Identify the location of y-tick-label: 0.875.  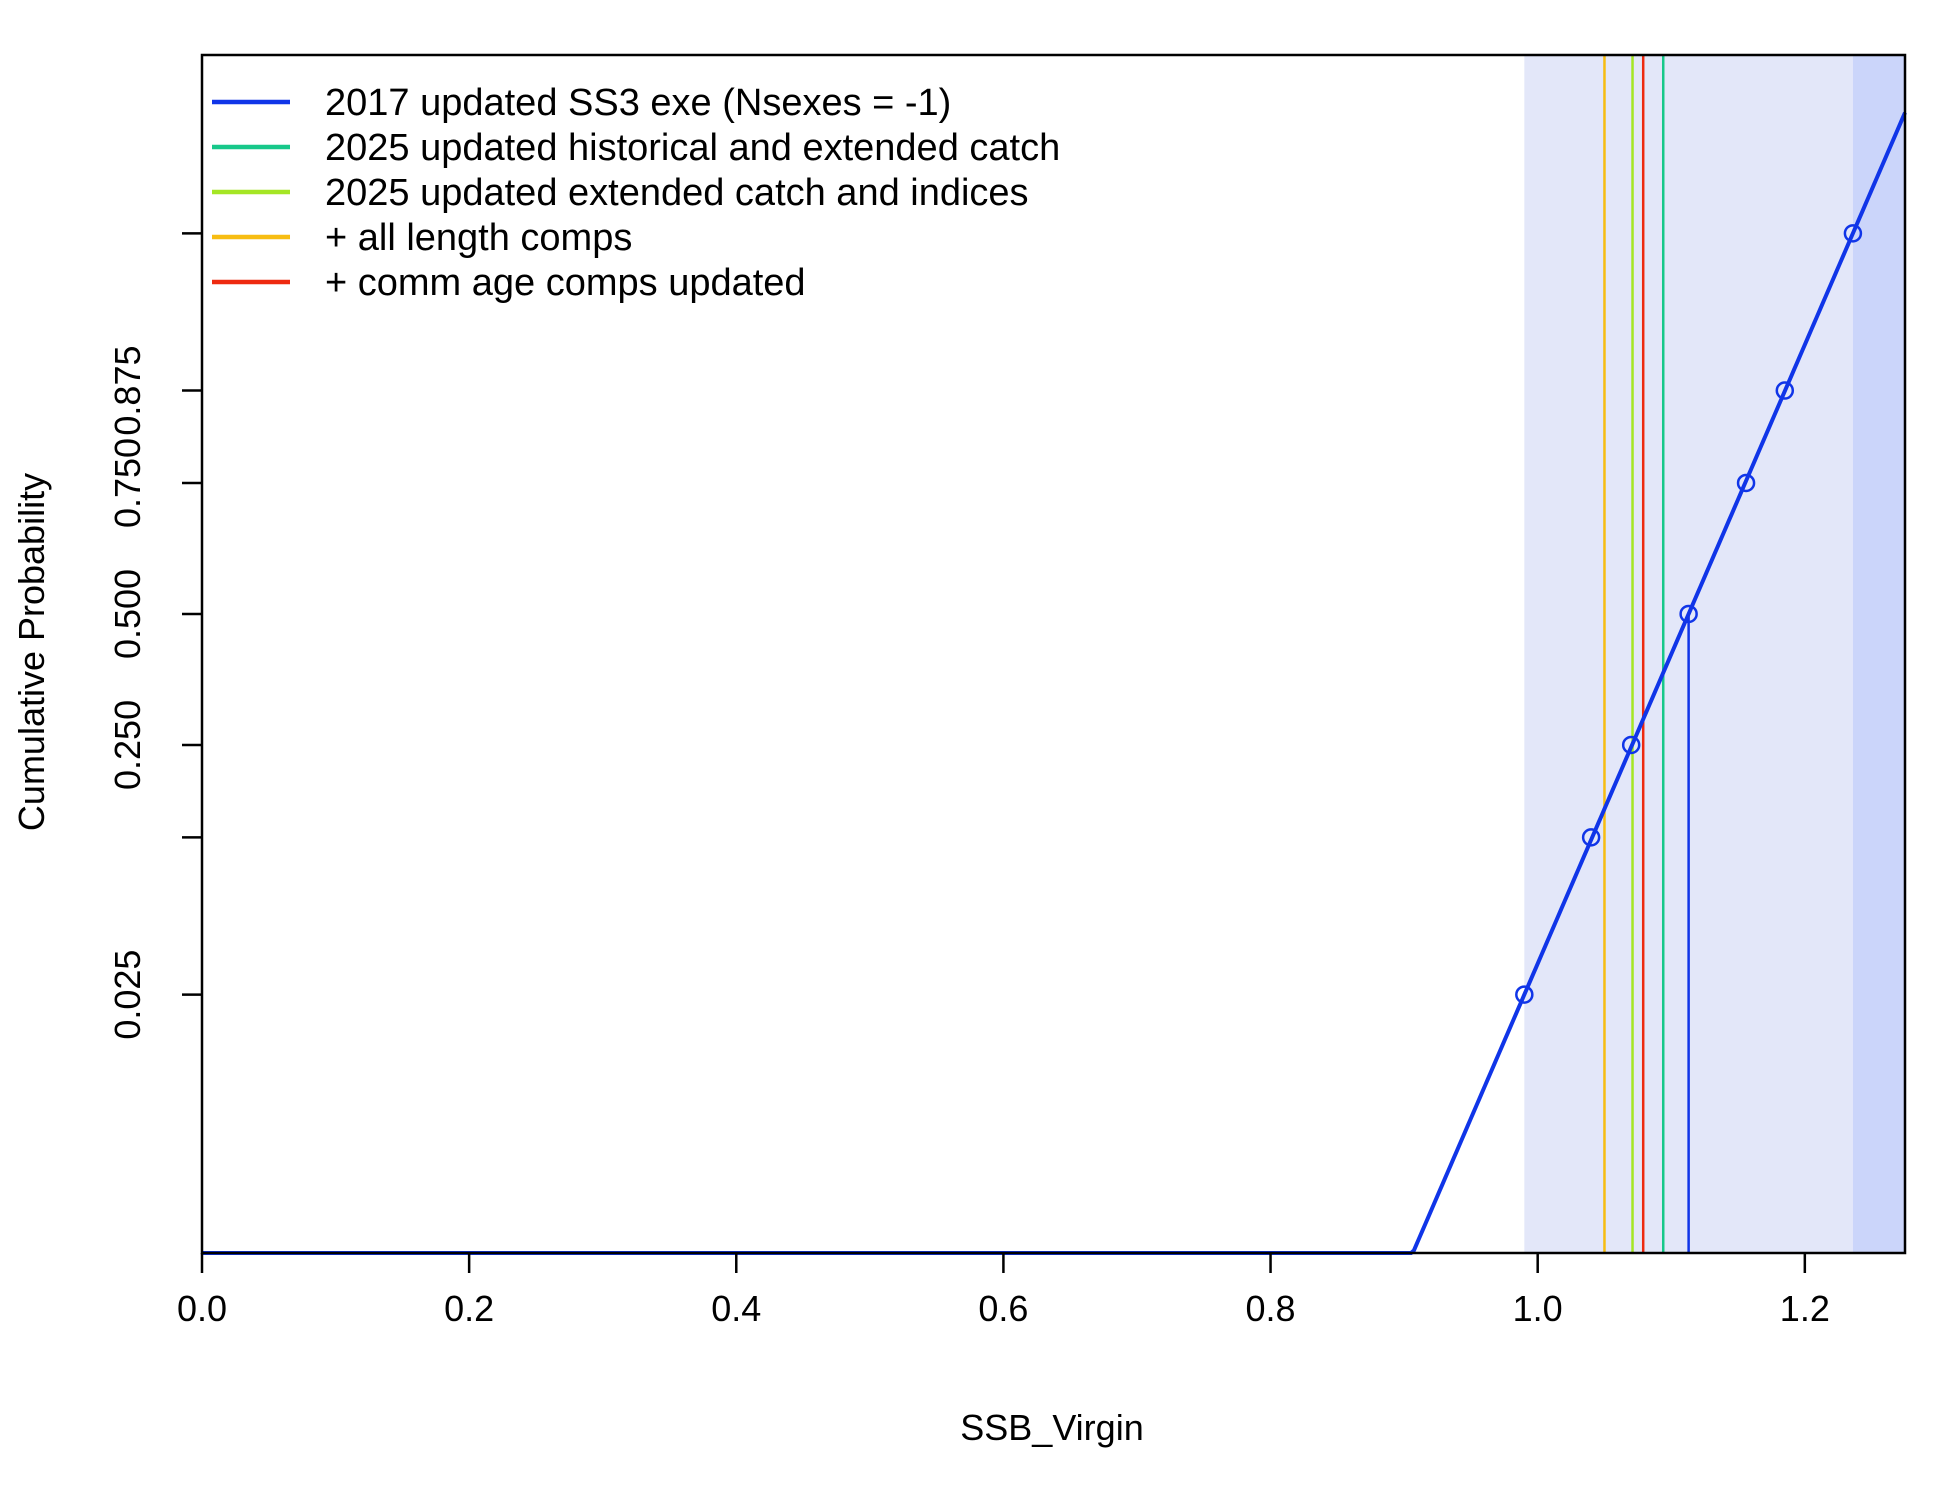
(127, 391).